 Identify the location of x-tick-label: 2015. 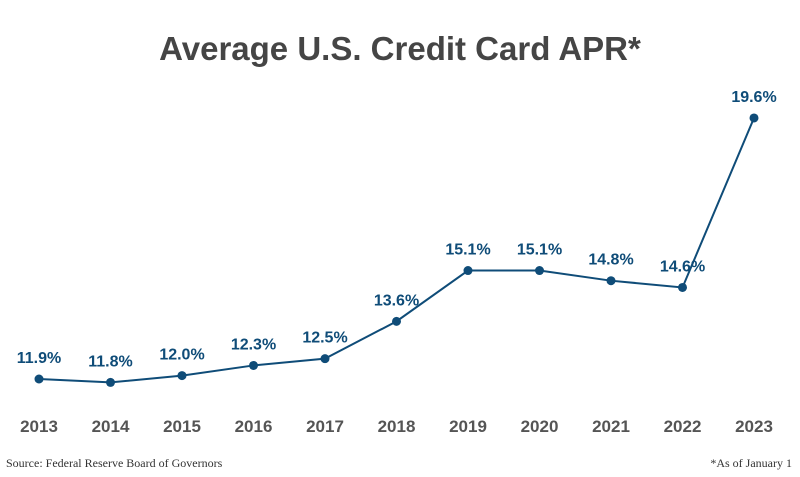
(182, 426).